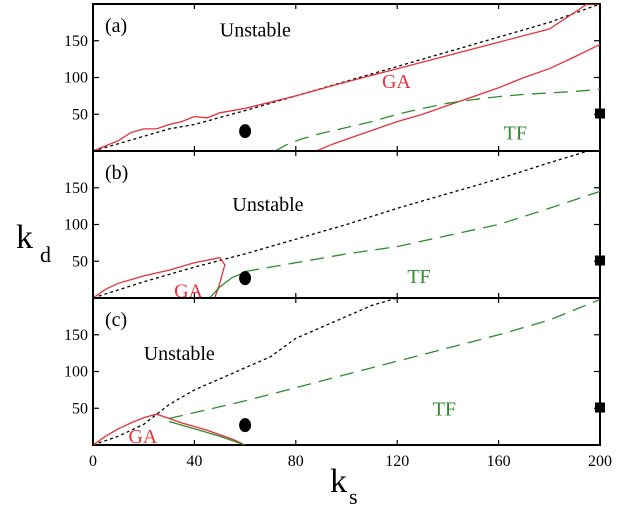  I want to click on x-axis-label-main: k, so click(338, 481).